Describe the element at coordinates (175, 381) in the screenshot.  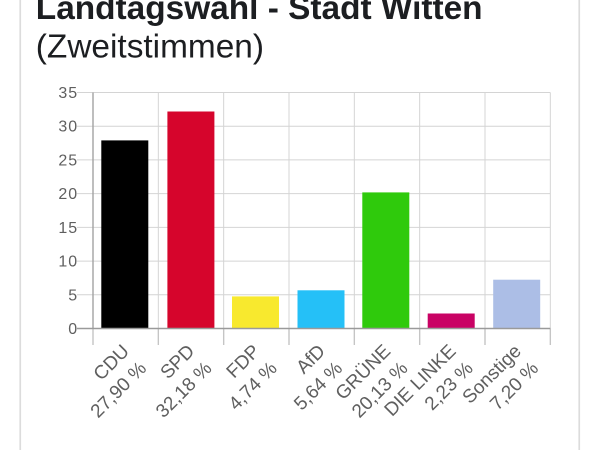
I see `svg-text: SPD32,18 %` at that location.